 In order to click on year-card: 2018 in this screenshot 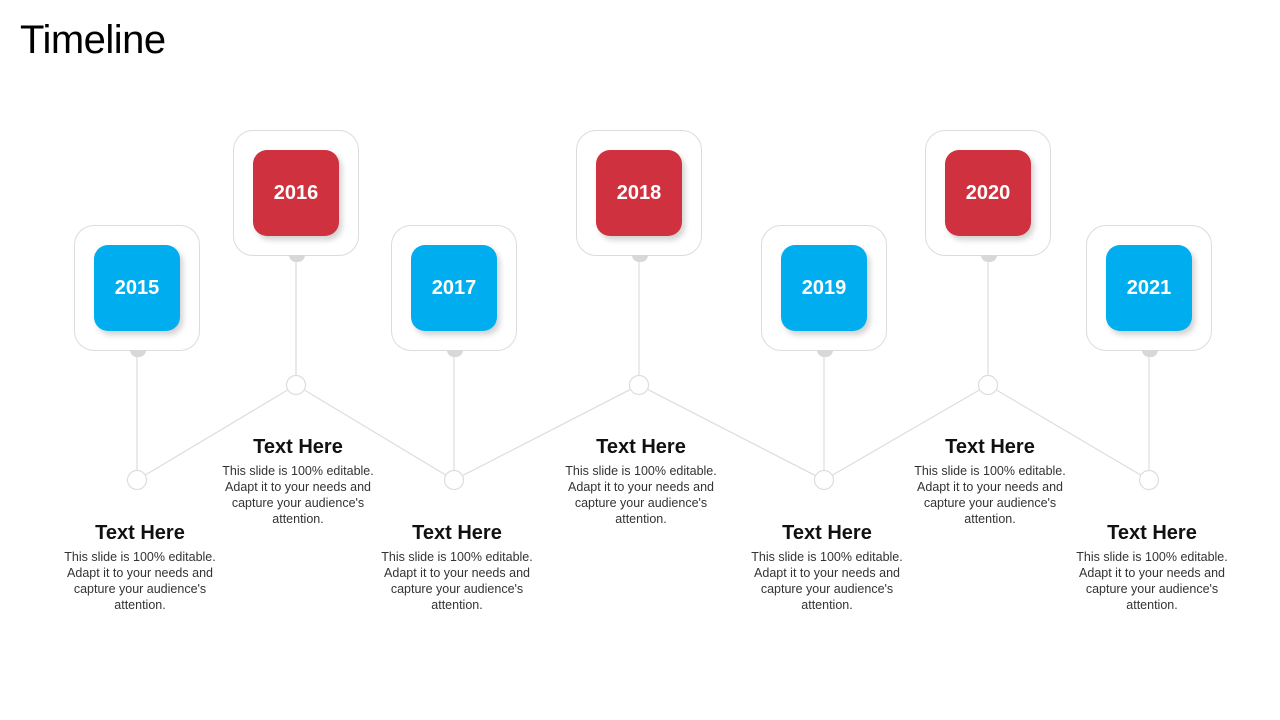, I will do `click(639, 196)`.